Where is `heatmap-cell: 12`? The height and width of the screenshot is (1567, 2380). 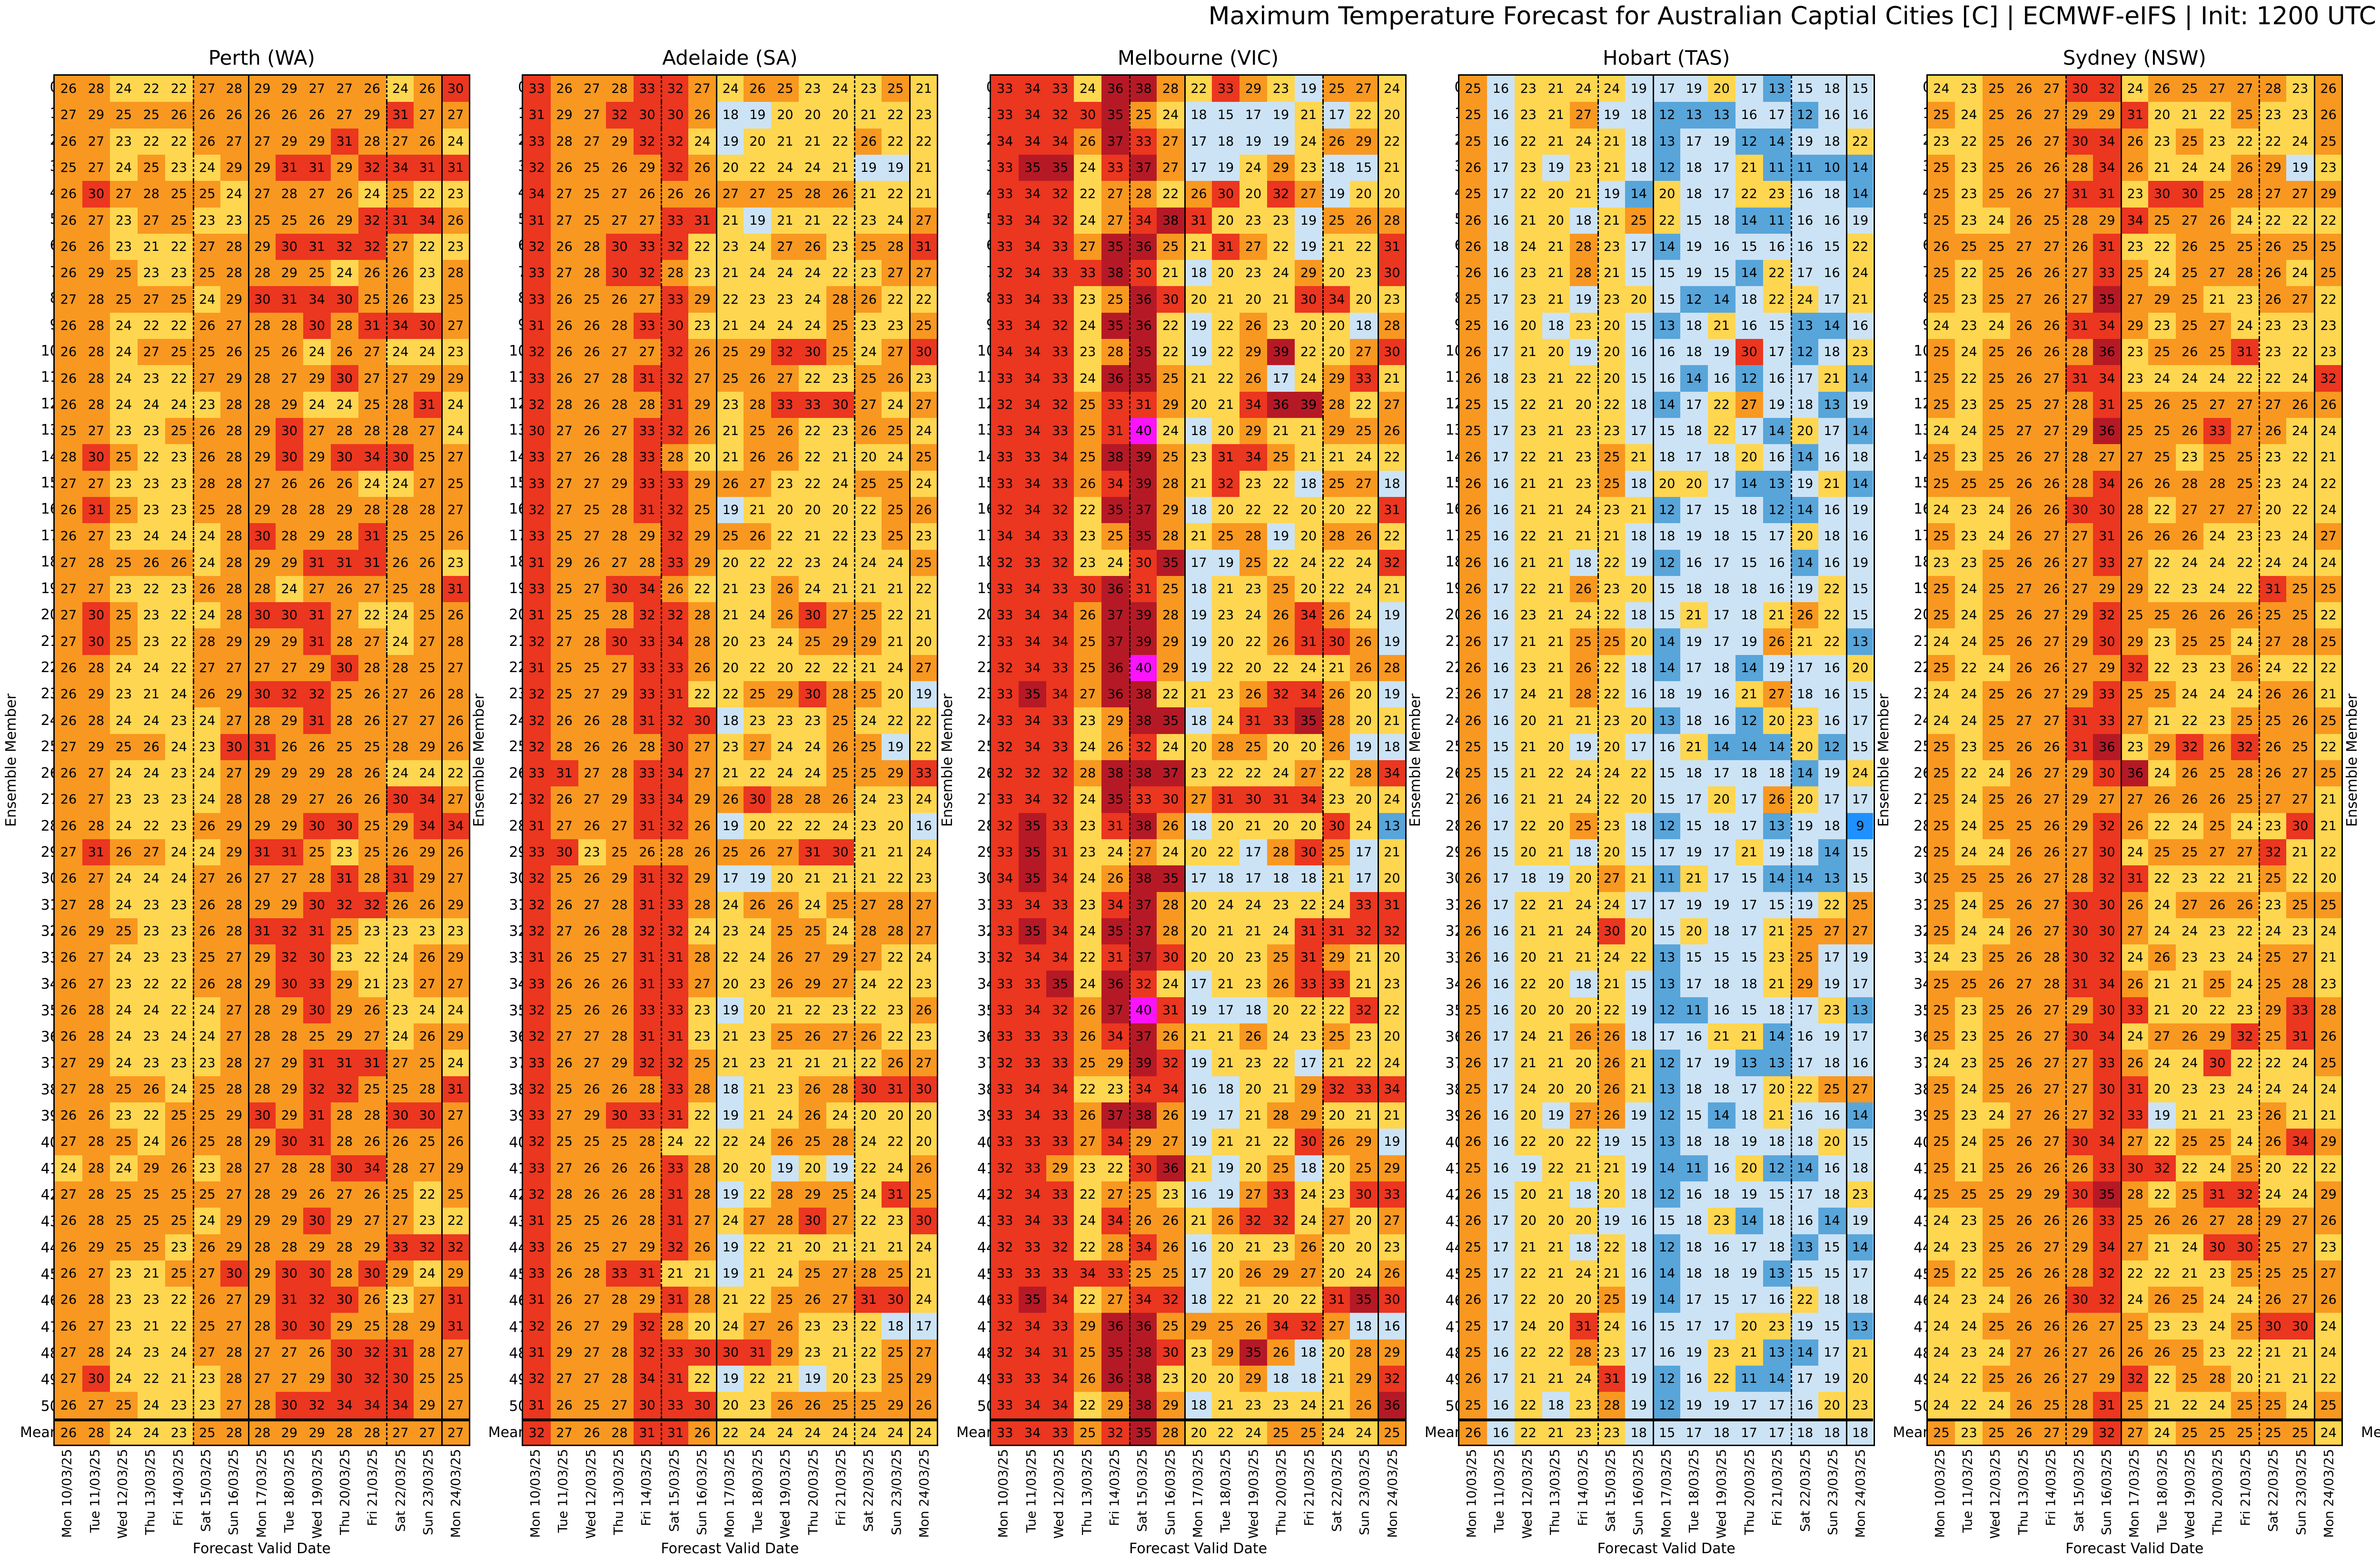
heatmap-cell: 12 is located at coordinates (1666, 1010).